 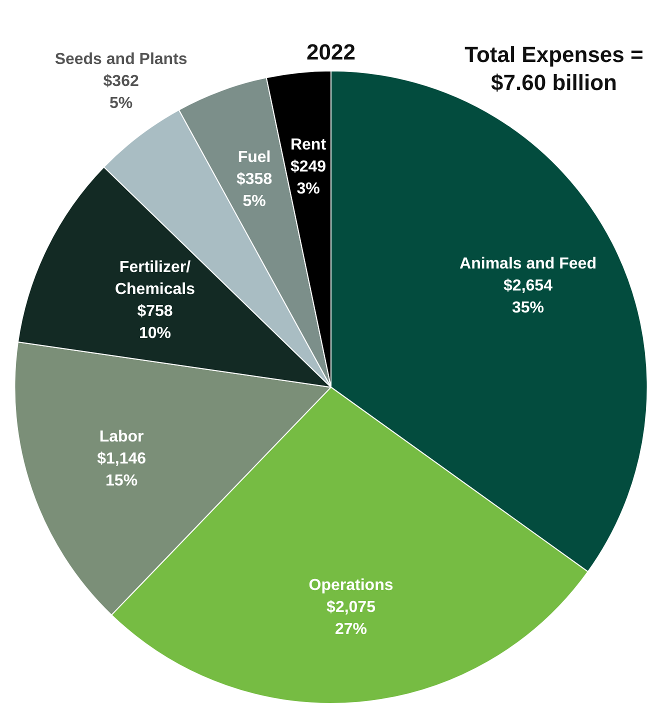 I want to click on data-label: $362 5%, so click(x=121, y=92).